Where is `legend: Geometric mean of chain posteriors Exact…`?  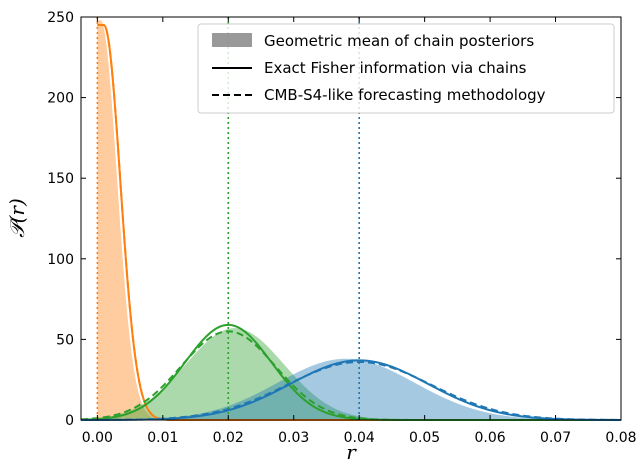 legend: Geometric mean of chain posteriors Exact… is located at coordinates (406, 68).